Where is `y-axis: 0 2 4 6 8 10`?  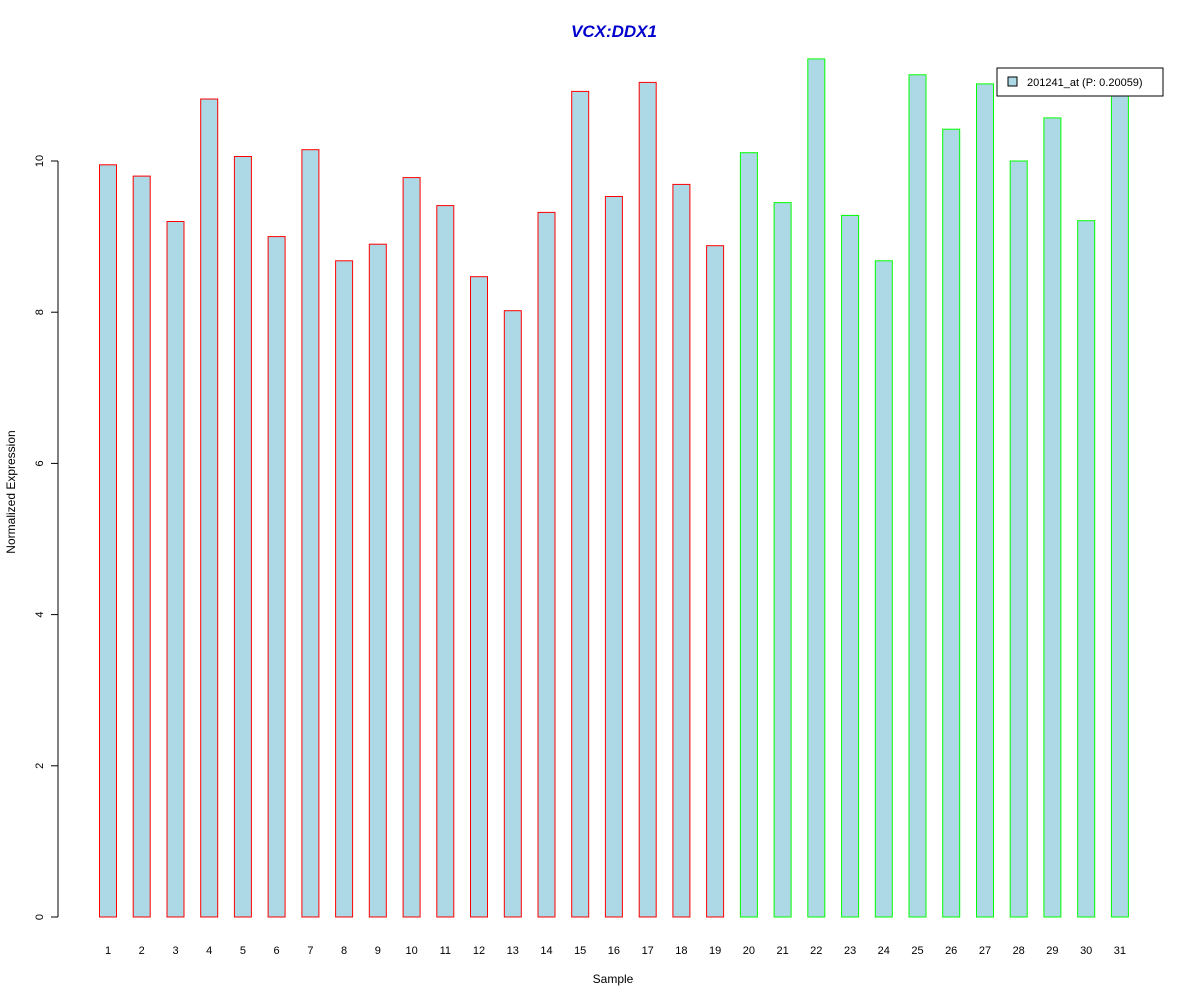
y-axis: 0 2 4 6 8 10 is located at coordinates (46, 537).